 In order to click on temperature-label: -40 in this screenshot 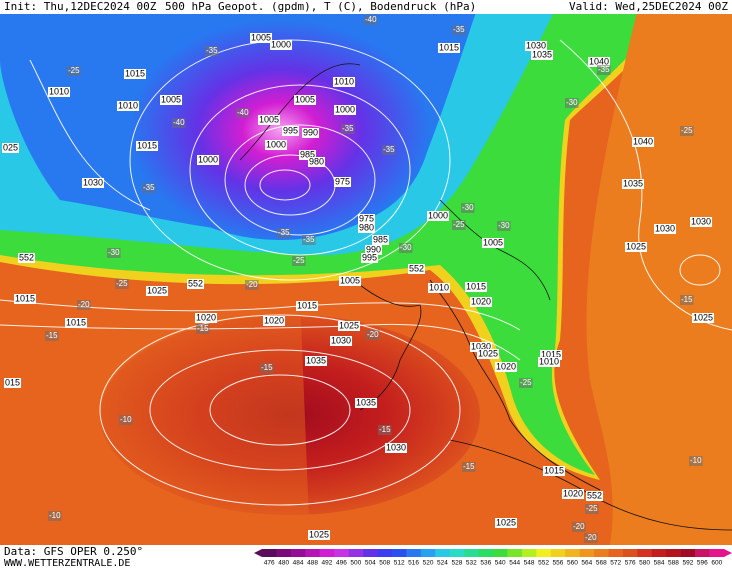, I will do `click(243, 112)`.